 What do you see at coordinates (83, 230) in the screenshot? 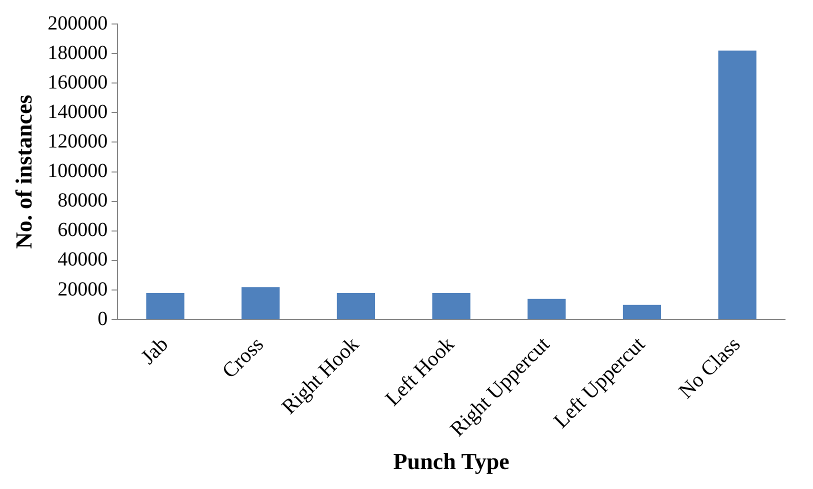
I see `y-tick-label: 60000` at bounding box center [83, 230].